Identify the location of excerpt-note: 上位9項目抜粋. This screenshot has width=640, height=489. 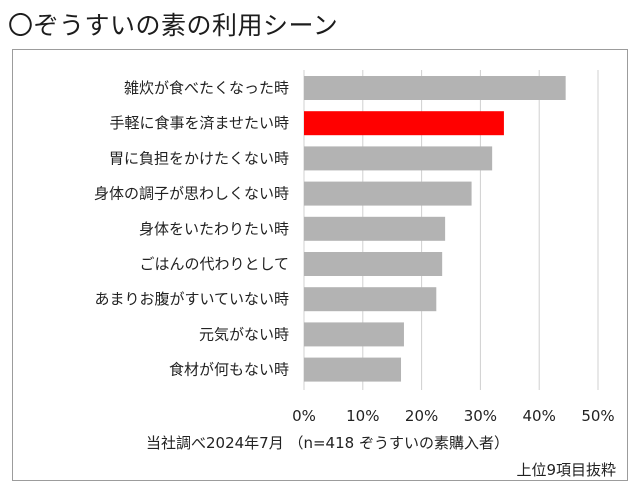
(566, 470).